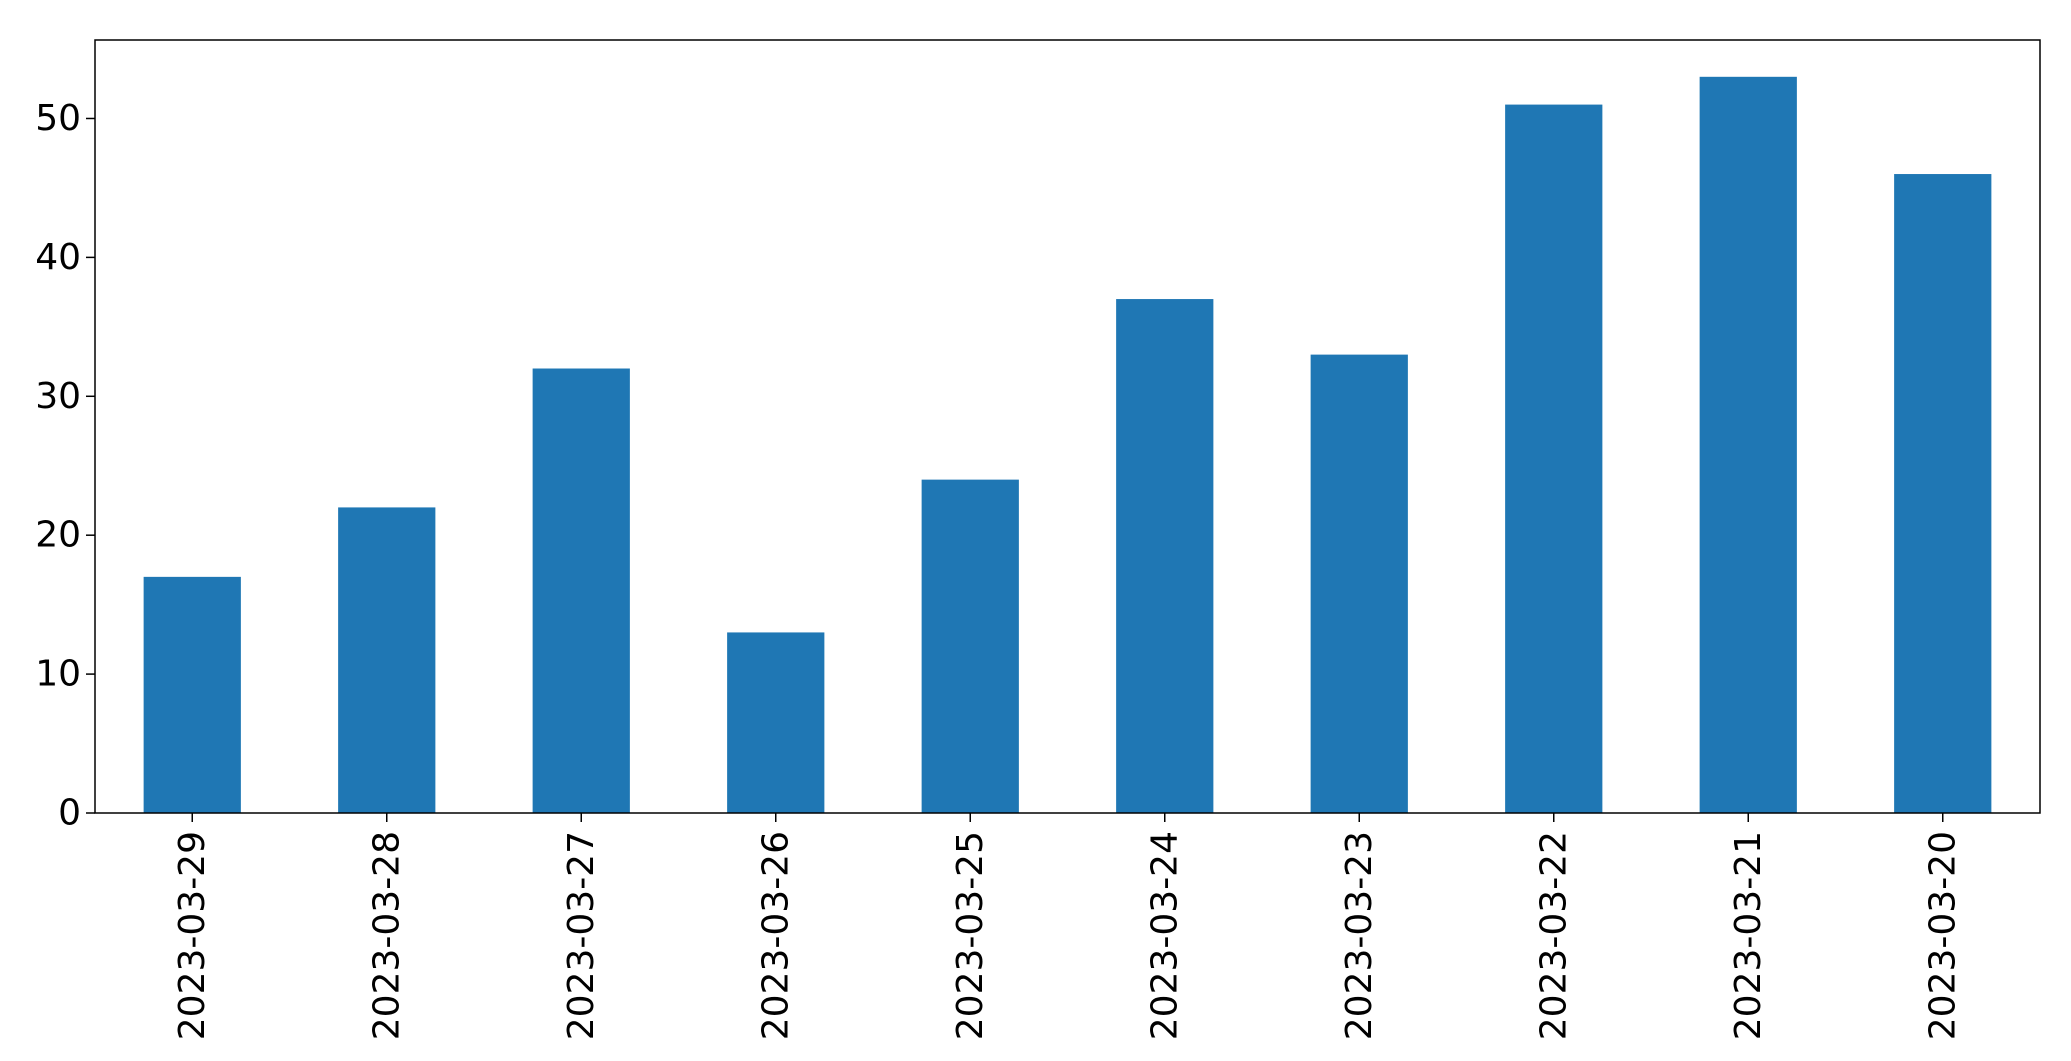 This screenshot has height=1061, width=2071. What do you see at coordinates (581, 935) in the screenshot?
I see `x-tick-label: 2023-03-27` at bounding box center [581, 935].